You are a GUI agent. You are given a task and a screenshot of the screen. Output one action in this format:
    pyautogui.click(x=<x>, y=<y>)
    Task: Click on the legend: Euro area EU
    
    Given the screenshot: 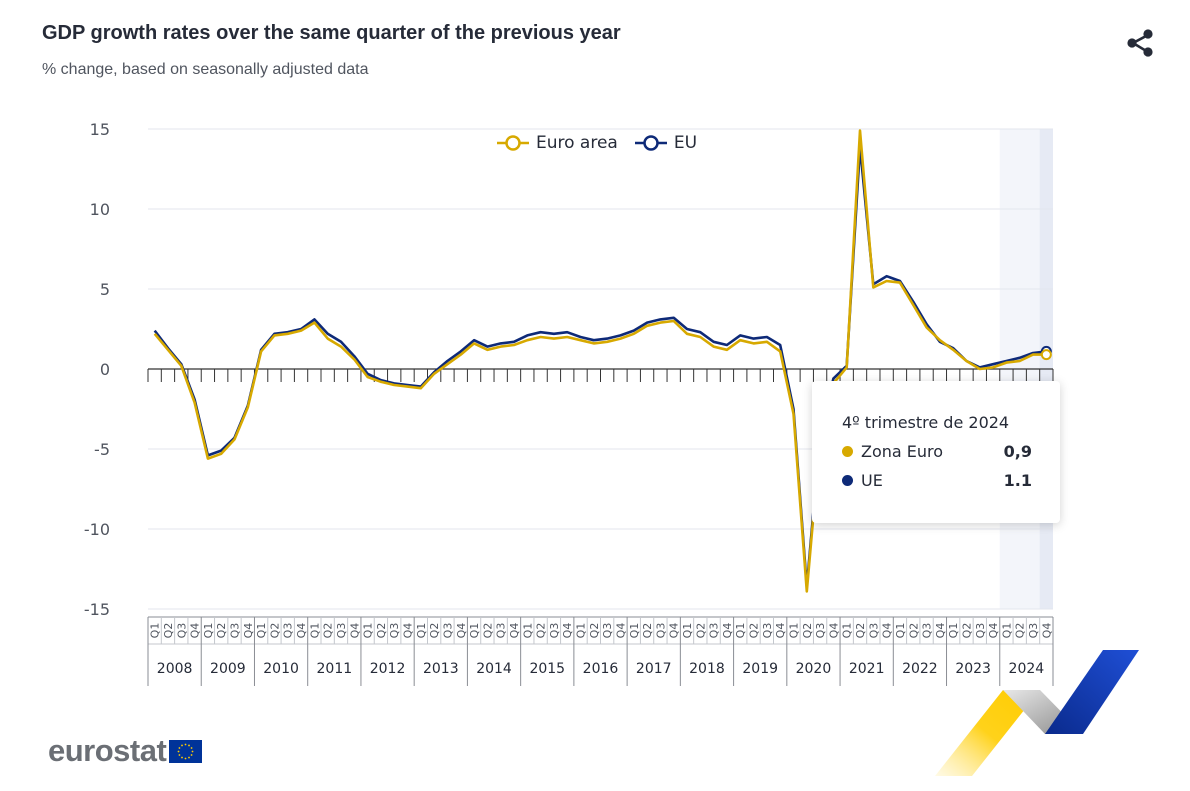 What is the action you would take?
    pyautogui.click(x=596, y=143)
    